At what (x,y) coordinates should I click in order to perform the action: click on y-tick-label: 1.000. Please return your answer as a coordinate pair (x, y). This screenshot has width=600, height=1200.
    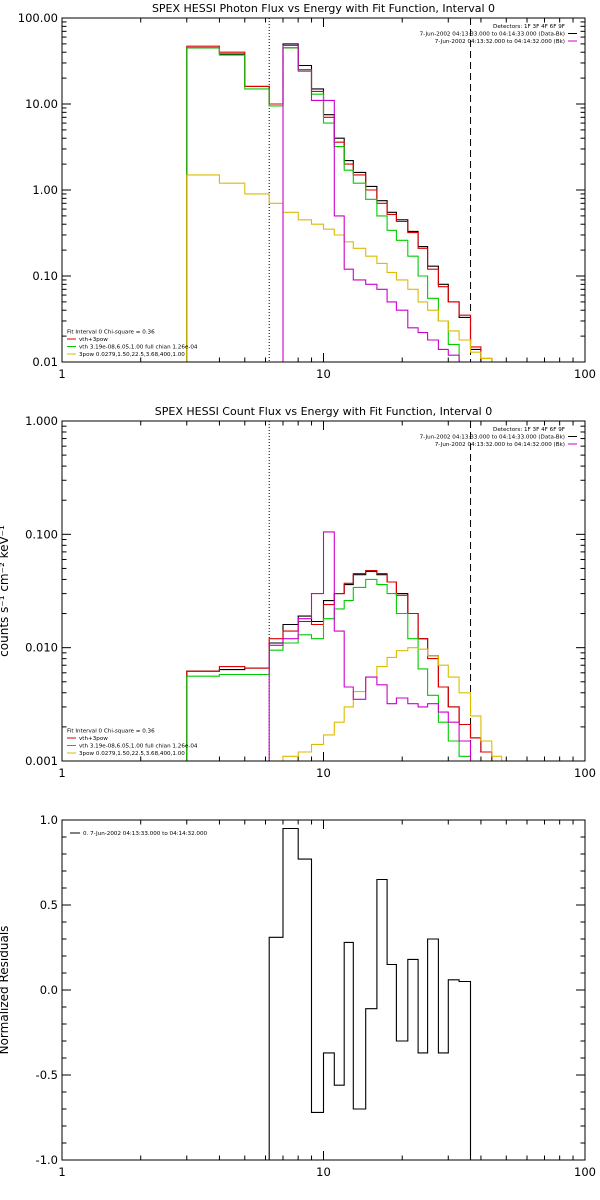
    Looking at the image, I should click on (41, 421).